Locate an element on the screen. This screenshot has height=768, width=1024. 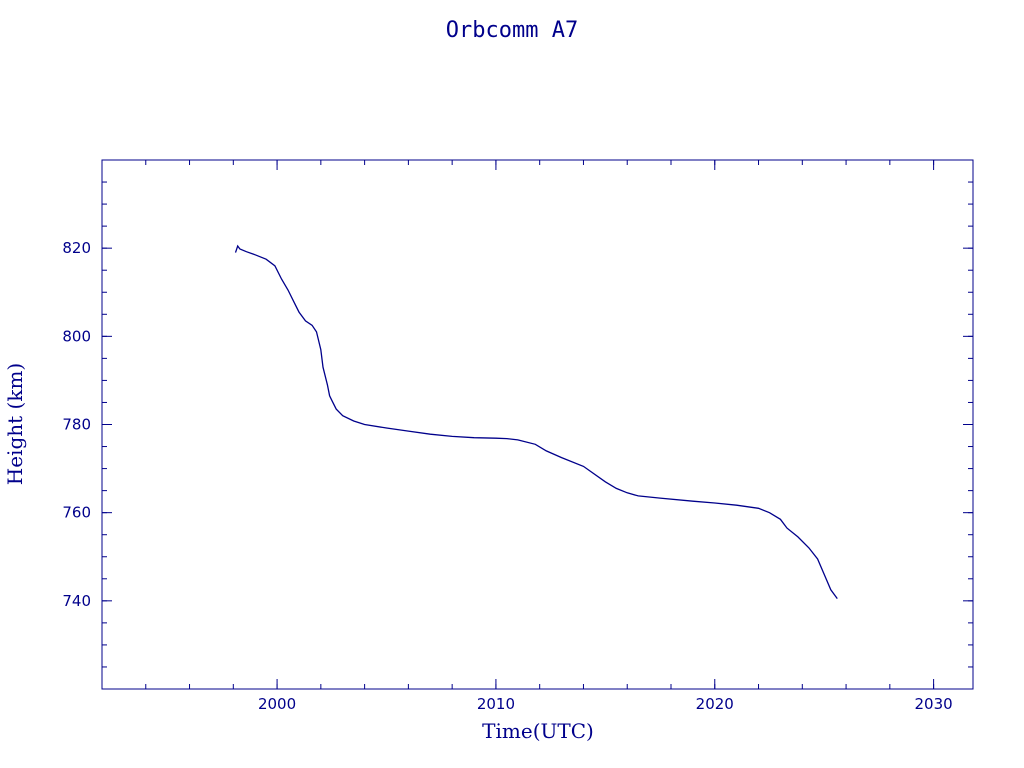
y-tick-label: 760 is located at coordinates (76, 513).